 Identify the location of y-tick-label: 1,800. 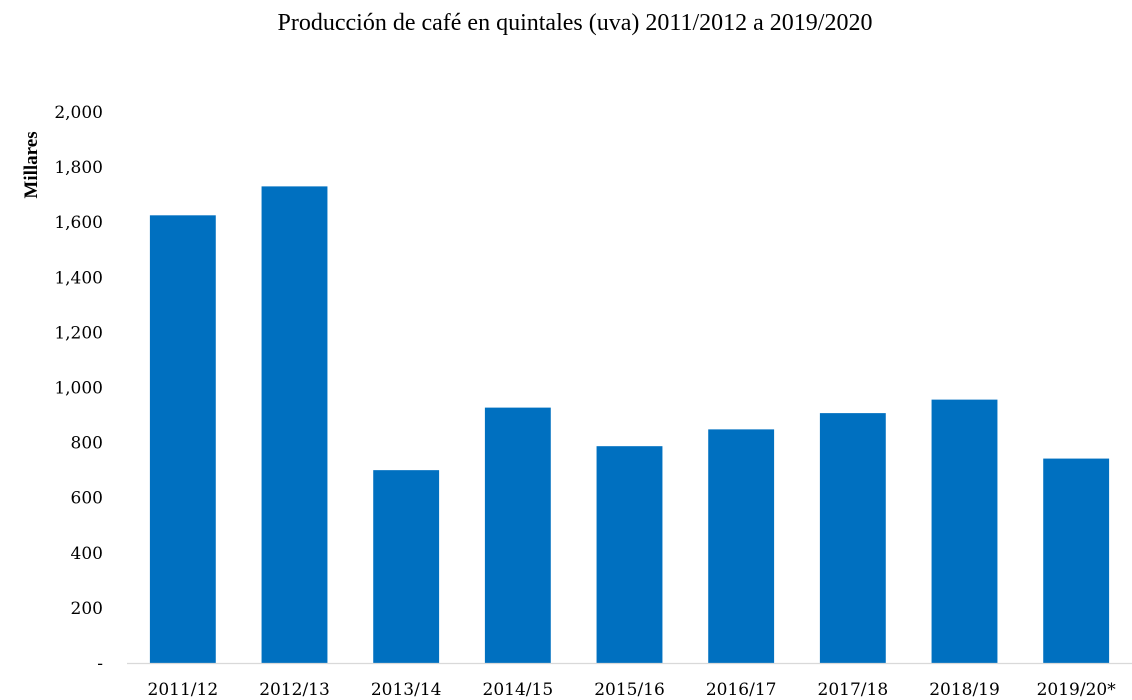
(78, 168).